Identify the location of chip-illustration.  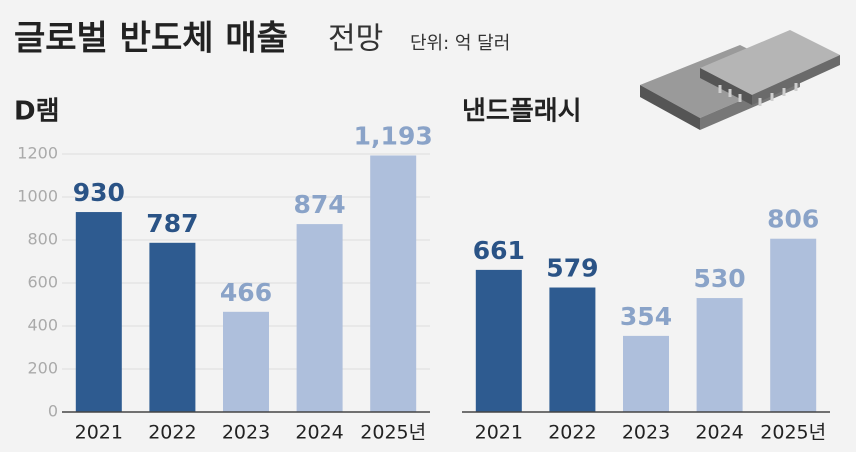
(740, 80).